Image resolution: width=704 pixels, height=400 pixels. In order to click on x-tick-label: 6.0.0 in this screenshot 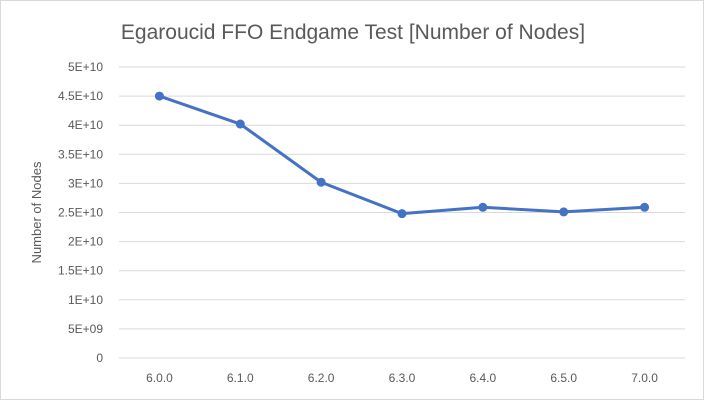, I will do `click(159, 378)`.